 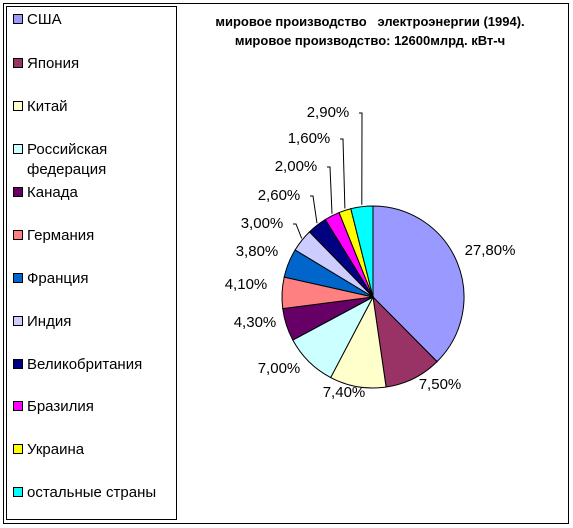 I want to click on legend-item: Украина, so click(x=95, y=450).